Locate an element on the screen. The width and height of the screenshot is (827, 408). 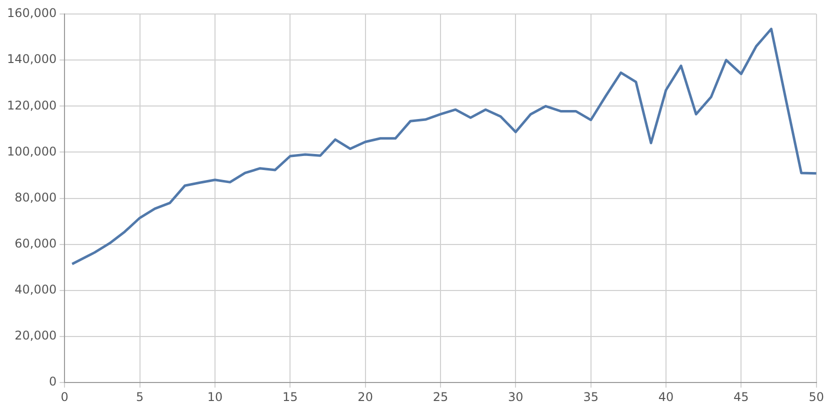
x-tick-label: 20 is located at coordinates (365, 397).